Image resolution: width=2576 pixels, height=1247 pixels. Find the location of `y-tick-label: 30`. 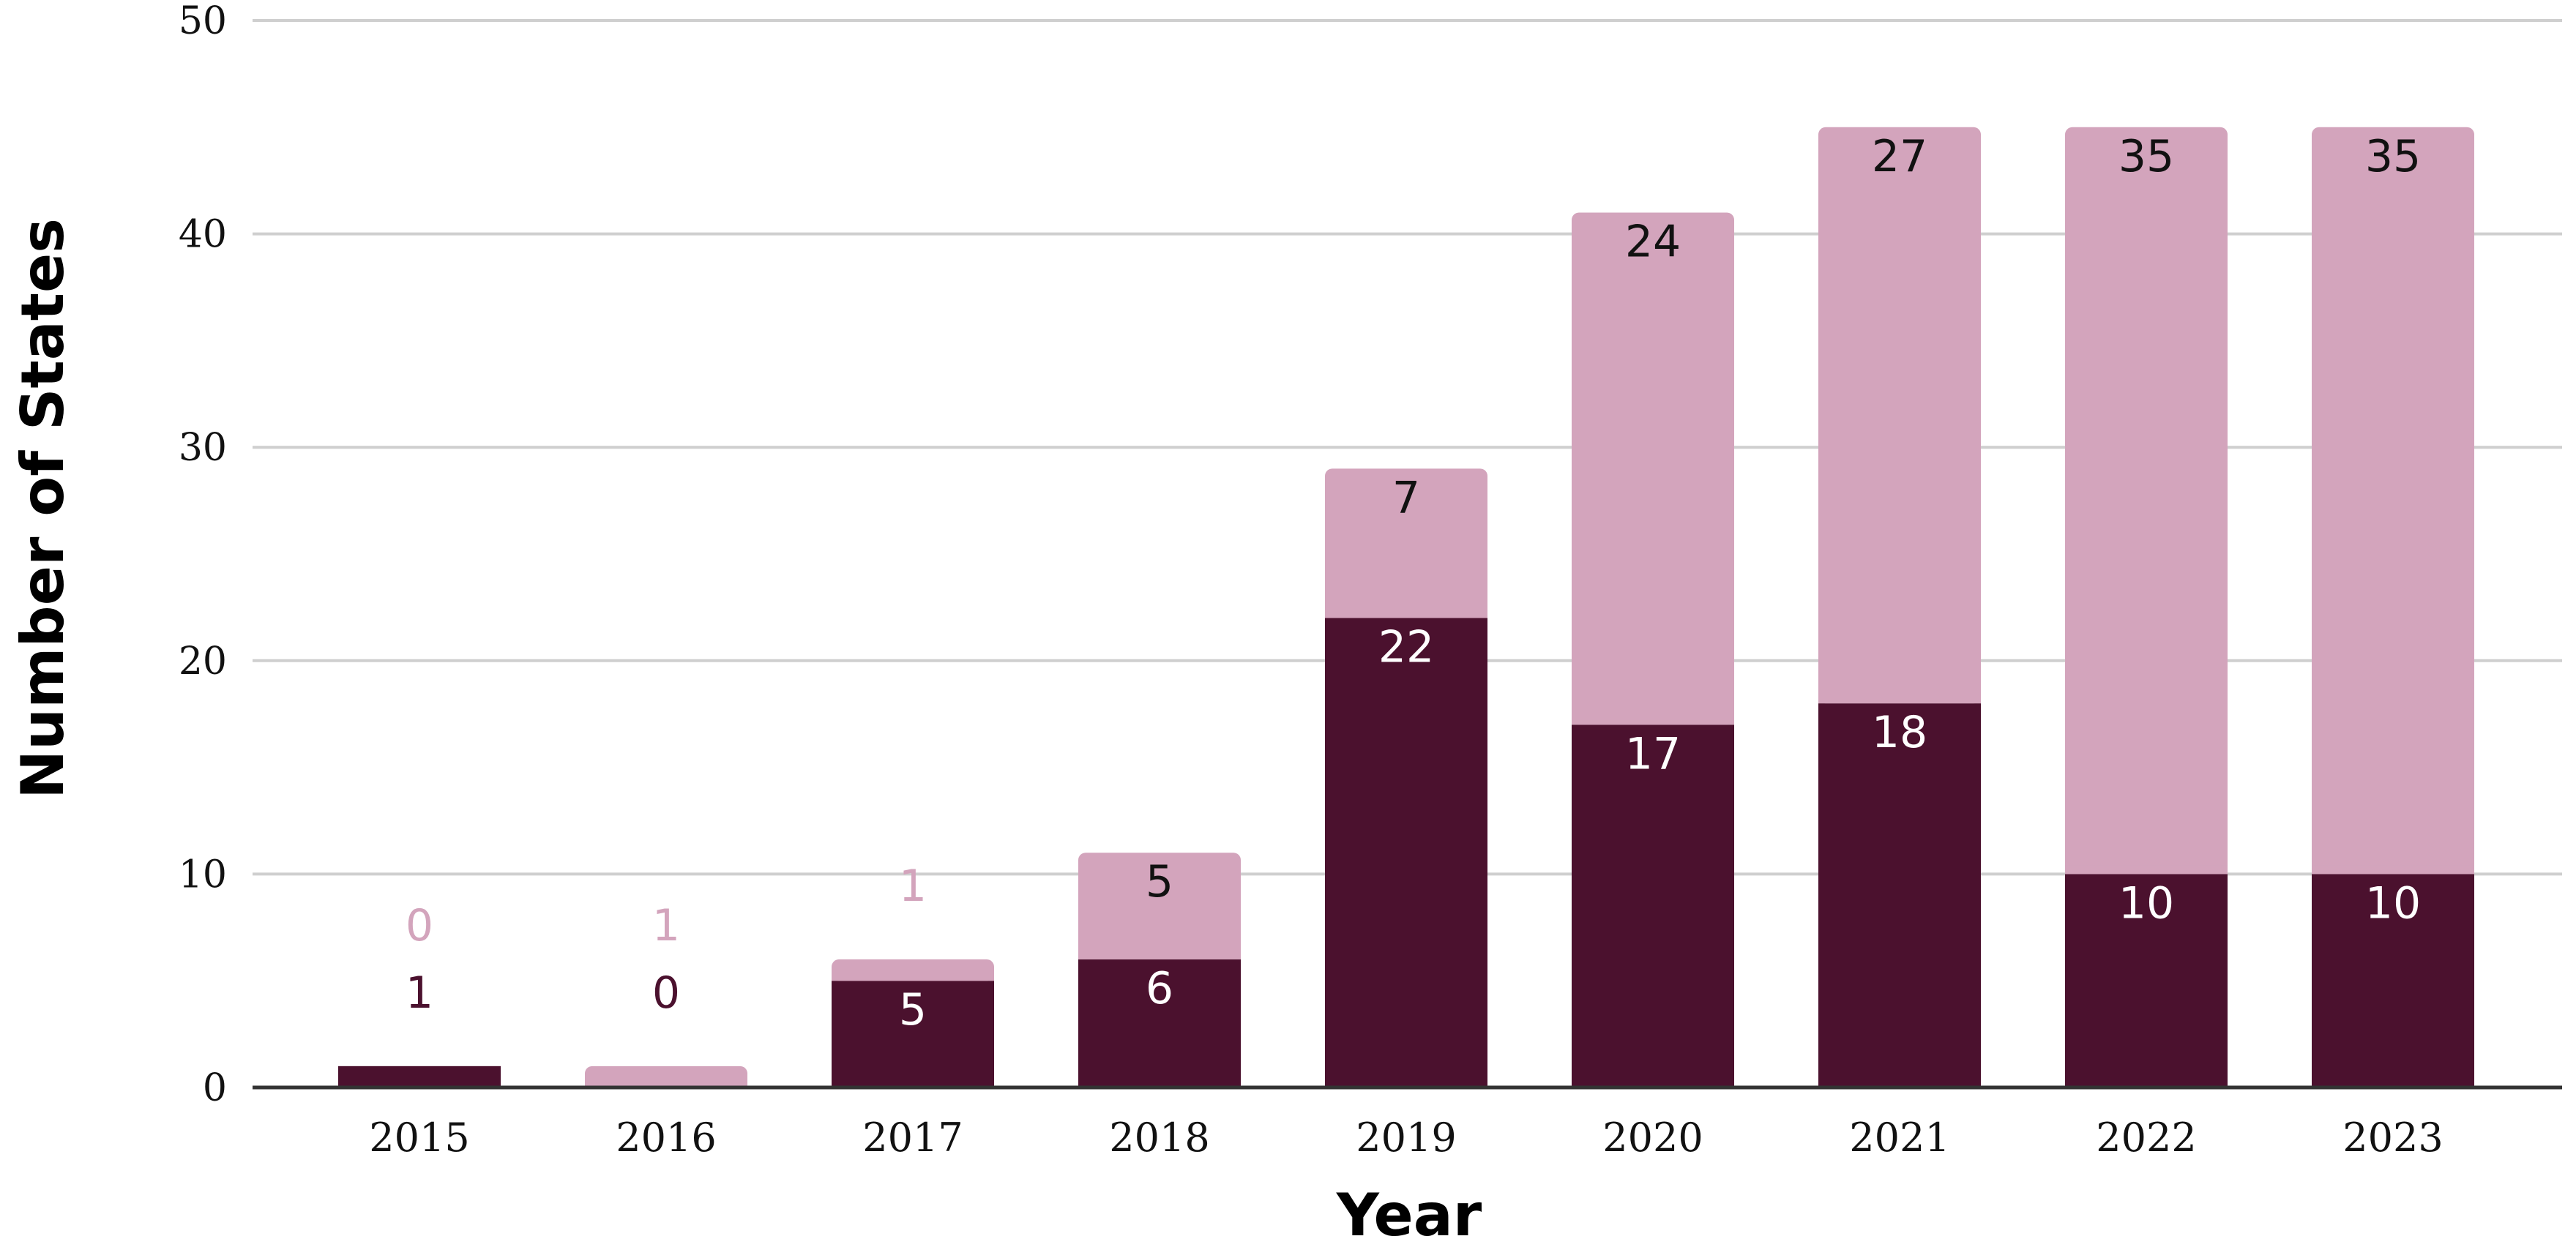

y-tick-label: 30 is located at coordinates (203, 448).